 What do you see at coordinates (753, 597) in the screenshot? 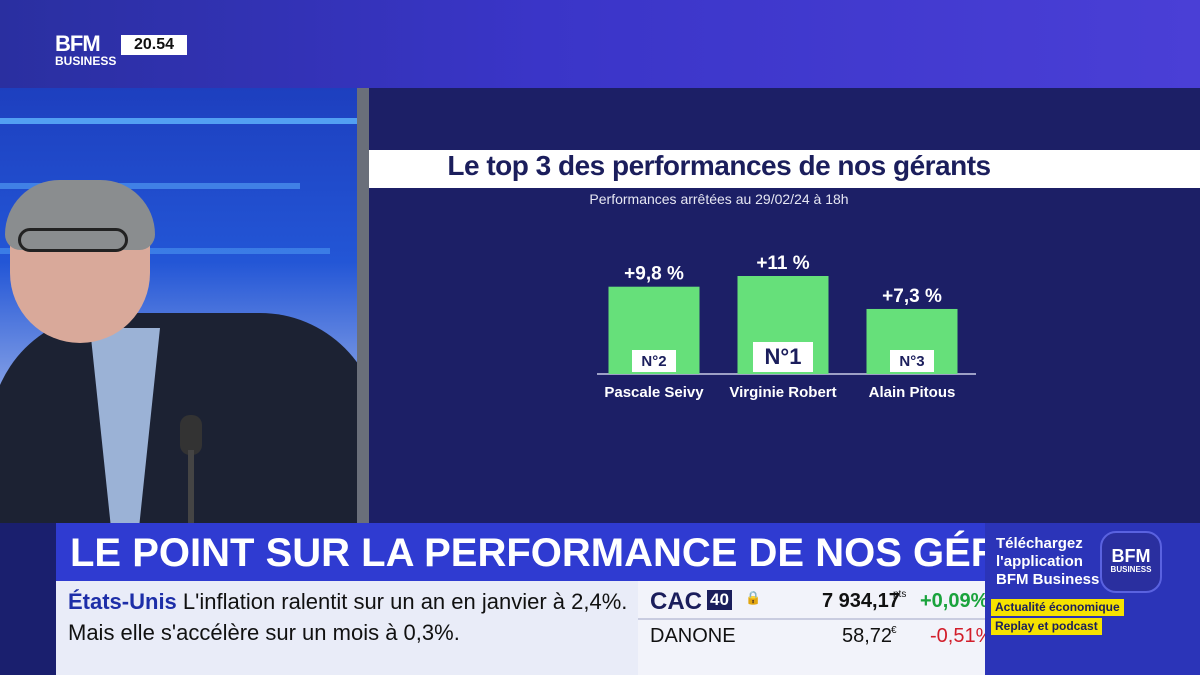
I see `lock-icon: 🔒` at bounding box center [753, 597].